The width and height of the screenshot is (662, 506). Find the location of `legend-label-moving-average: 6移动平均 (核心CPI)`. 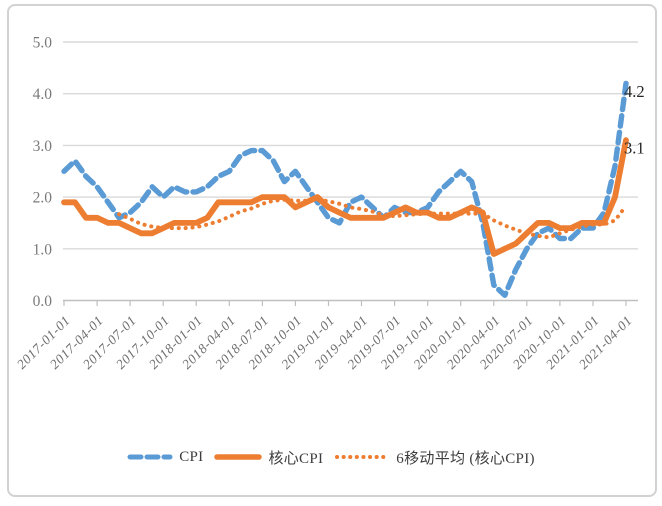

legend-label-moving-average: 6移动平均 (核心CPI) is located at coordinates (465, 458).